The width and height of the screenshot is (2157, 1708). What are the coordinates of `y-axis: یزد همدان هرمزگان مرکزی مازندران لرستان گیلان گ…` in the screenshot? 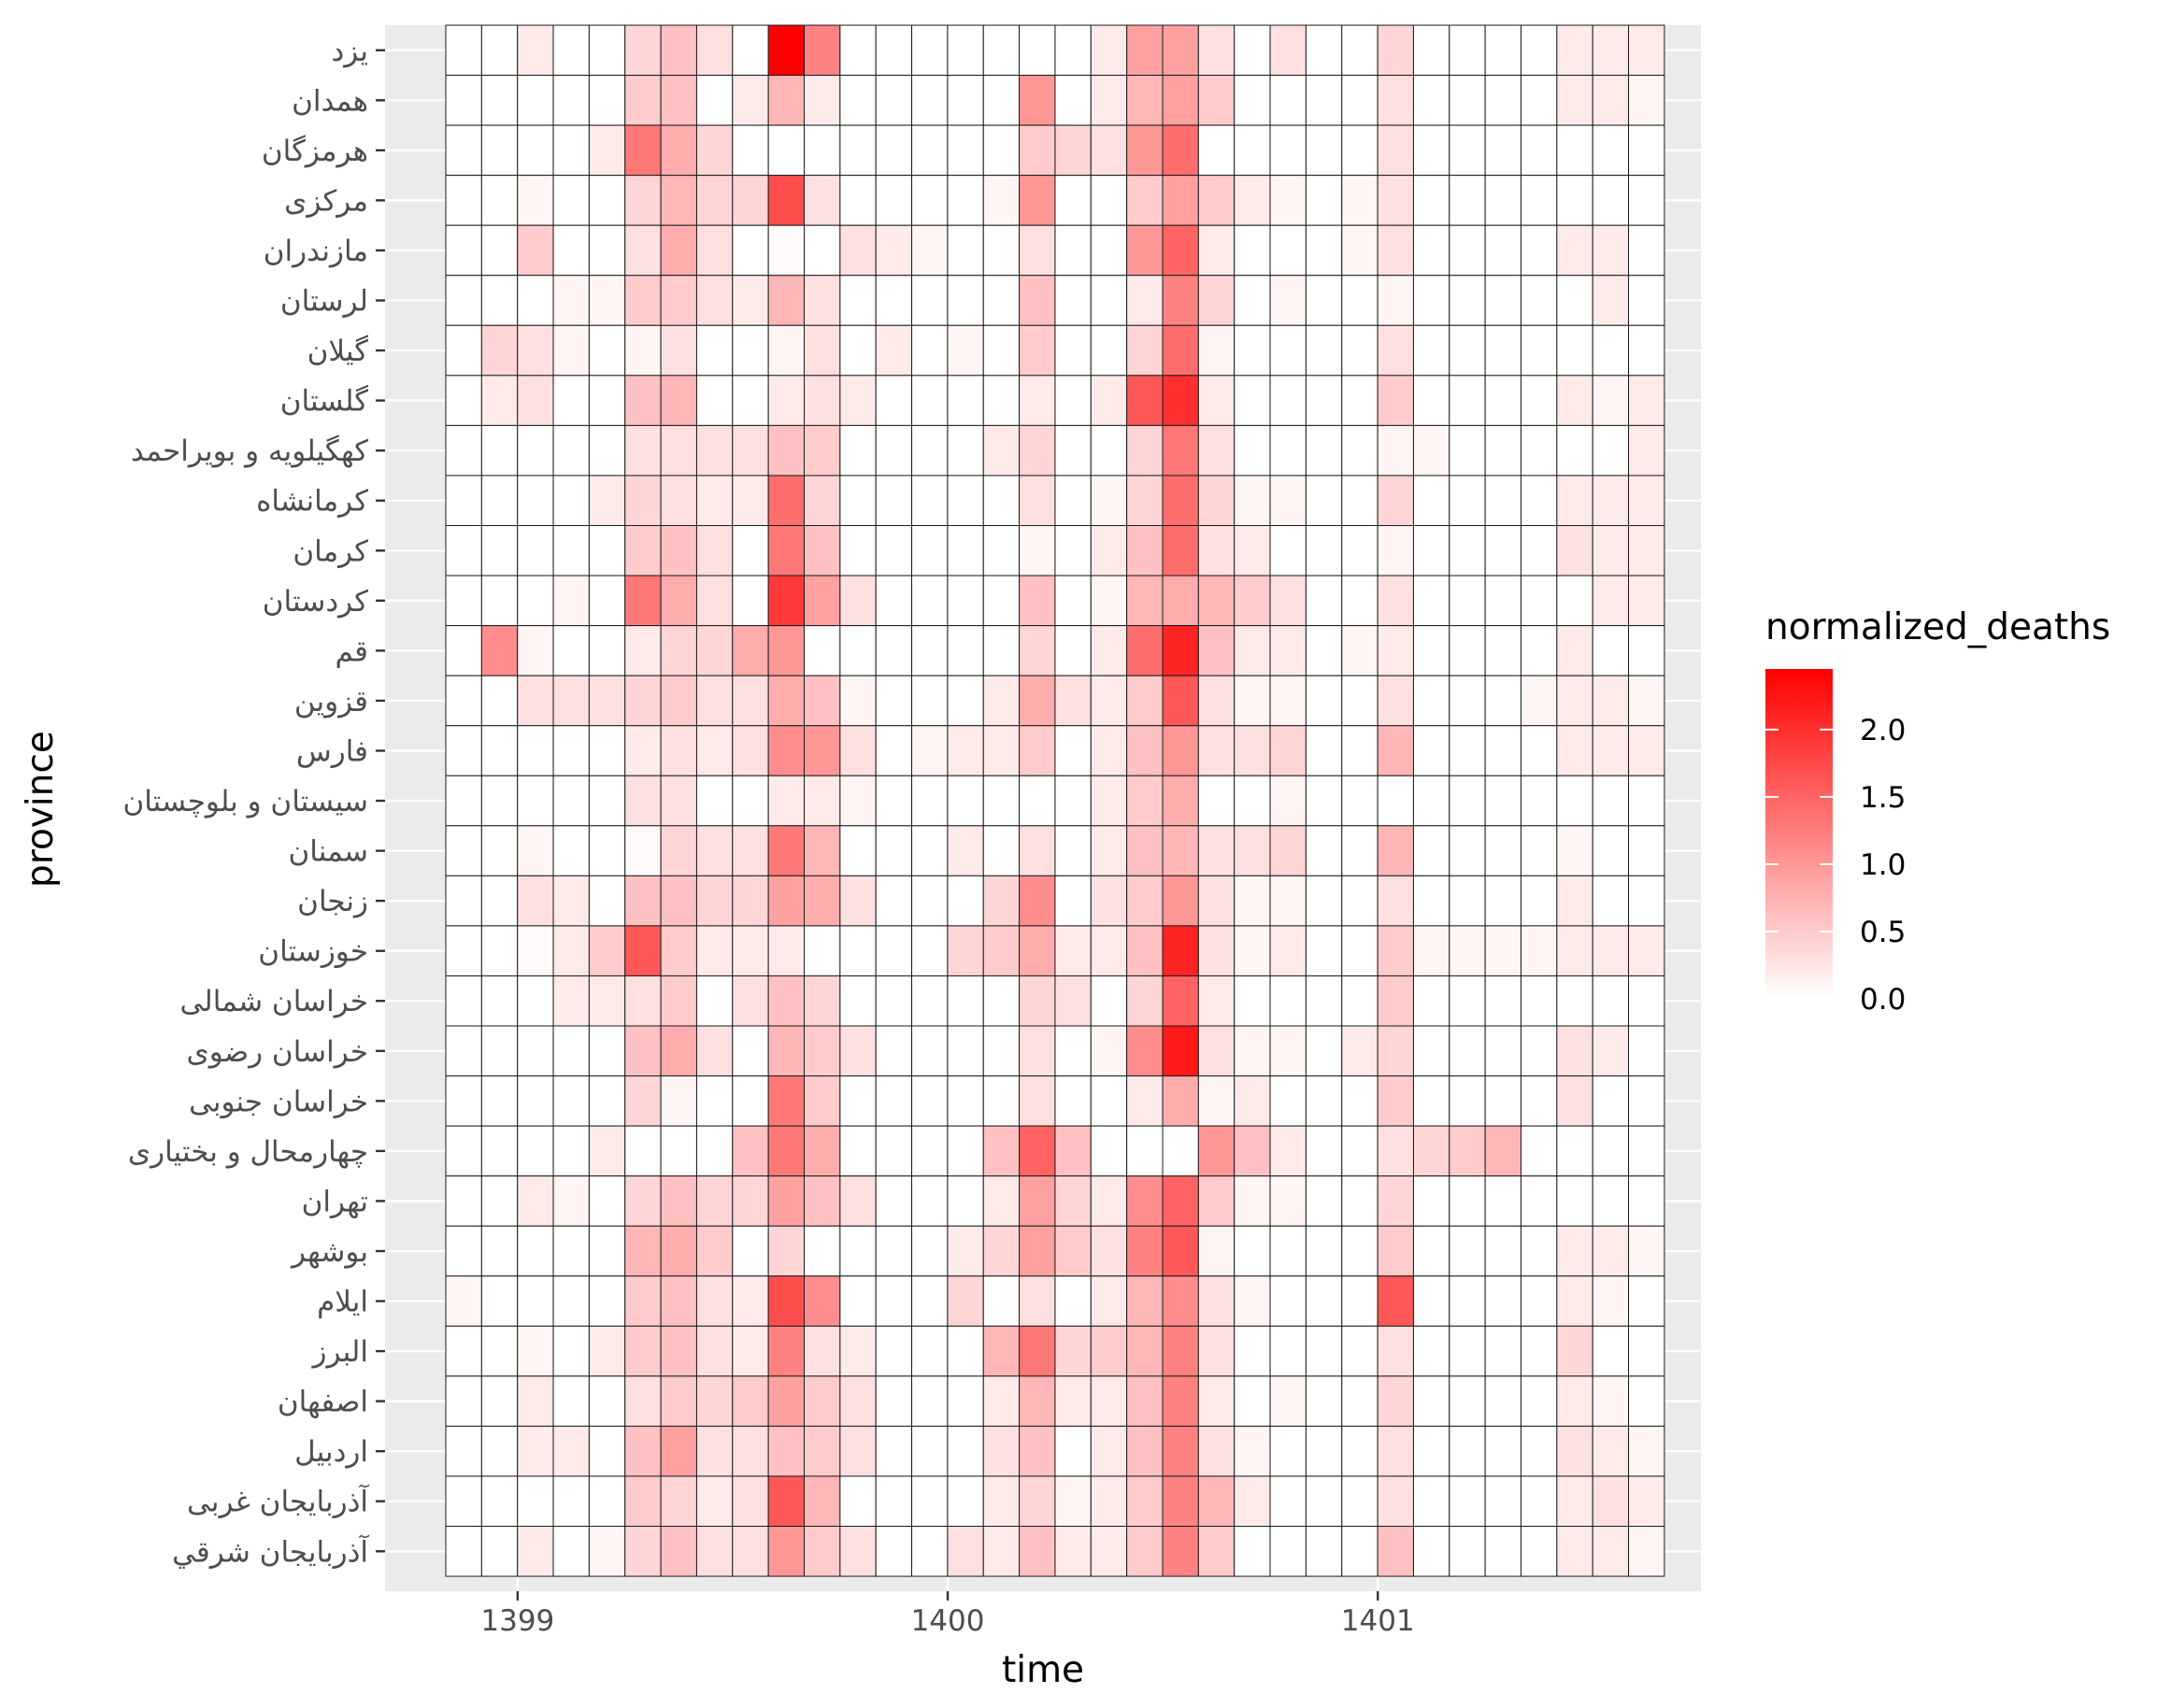 It's located at (253, 802).